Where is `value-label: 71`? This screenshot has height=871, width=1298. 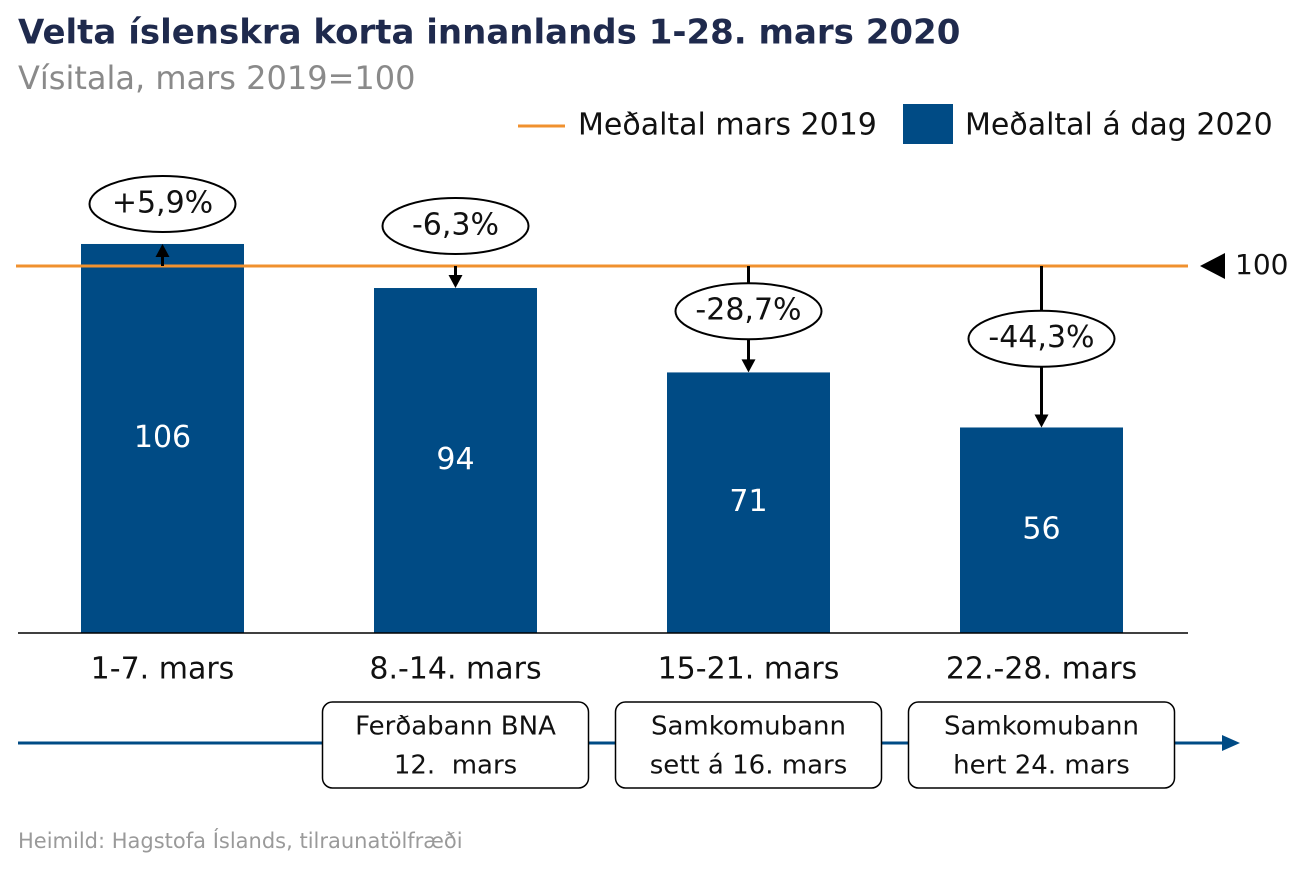 value-label: 71 is located at coordinates (748, 501).